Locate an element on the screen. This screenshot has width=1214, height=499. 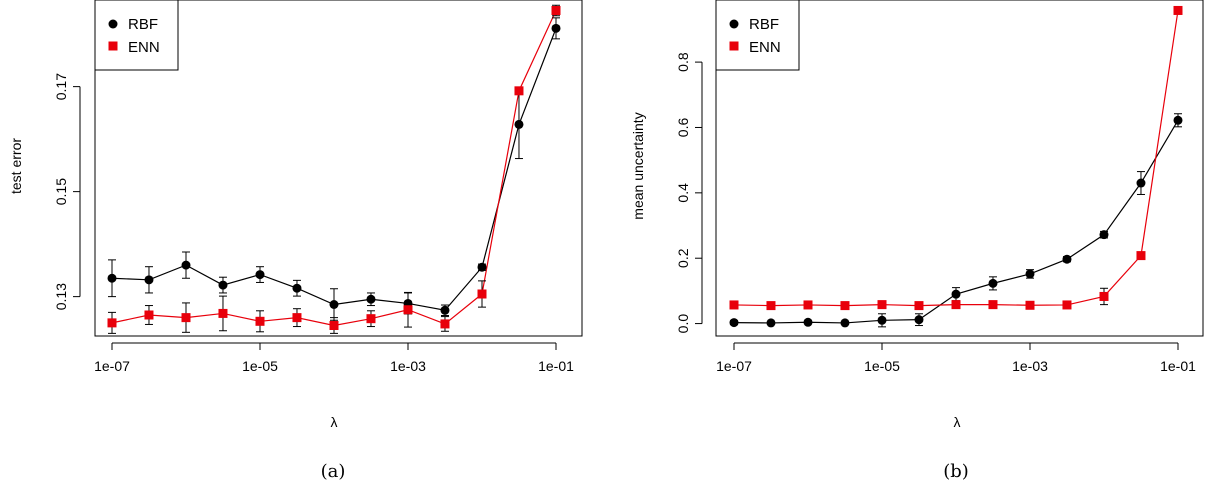
y-tick-label: 0.17 is located at coordinates (61, 86).